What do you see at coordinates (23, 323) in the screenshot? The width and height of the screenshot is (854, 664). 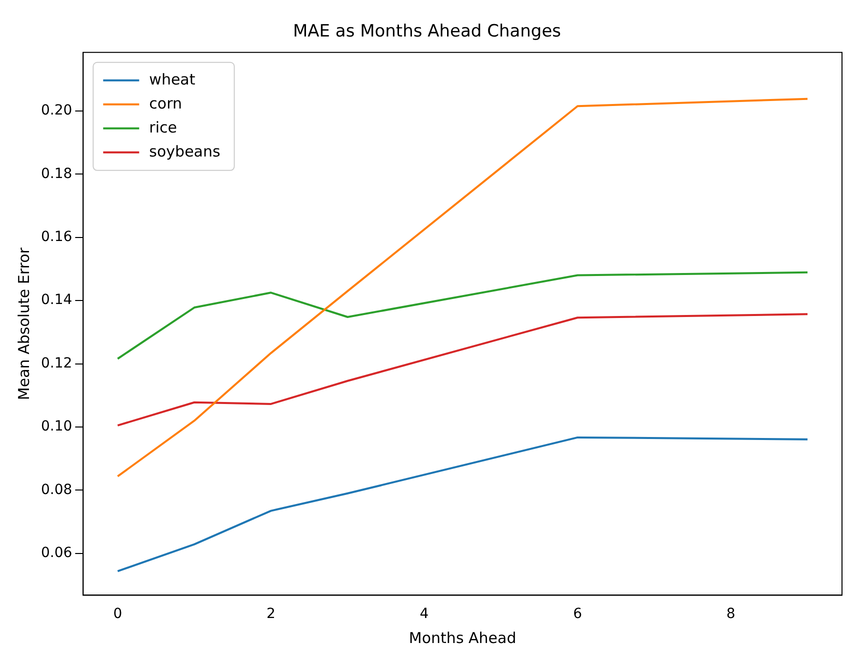 I see `y-axis-title: Mean Absolute Error` at bounding box center [23, 323].